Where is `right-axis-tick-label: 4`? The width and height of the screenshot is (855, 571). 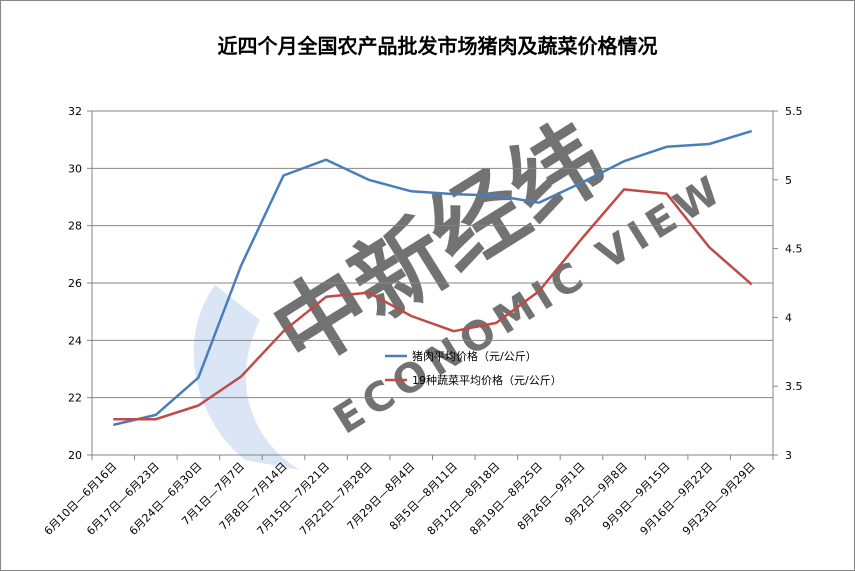
right-axis-tick-label: 4 is located at coordinates (788, 317).